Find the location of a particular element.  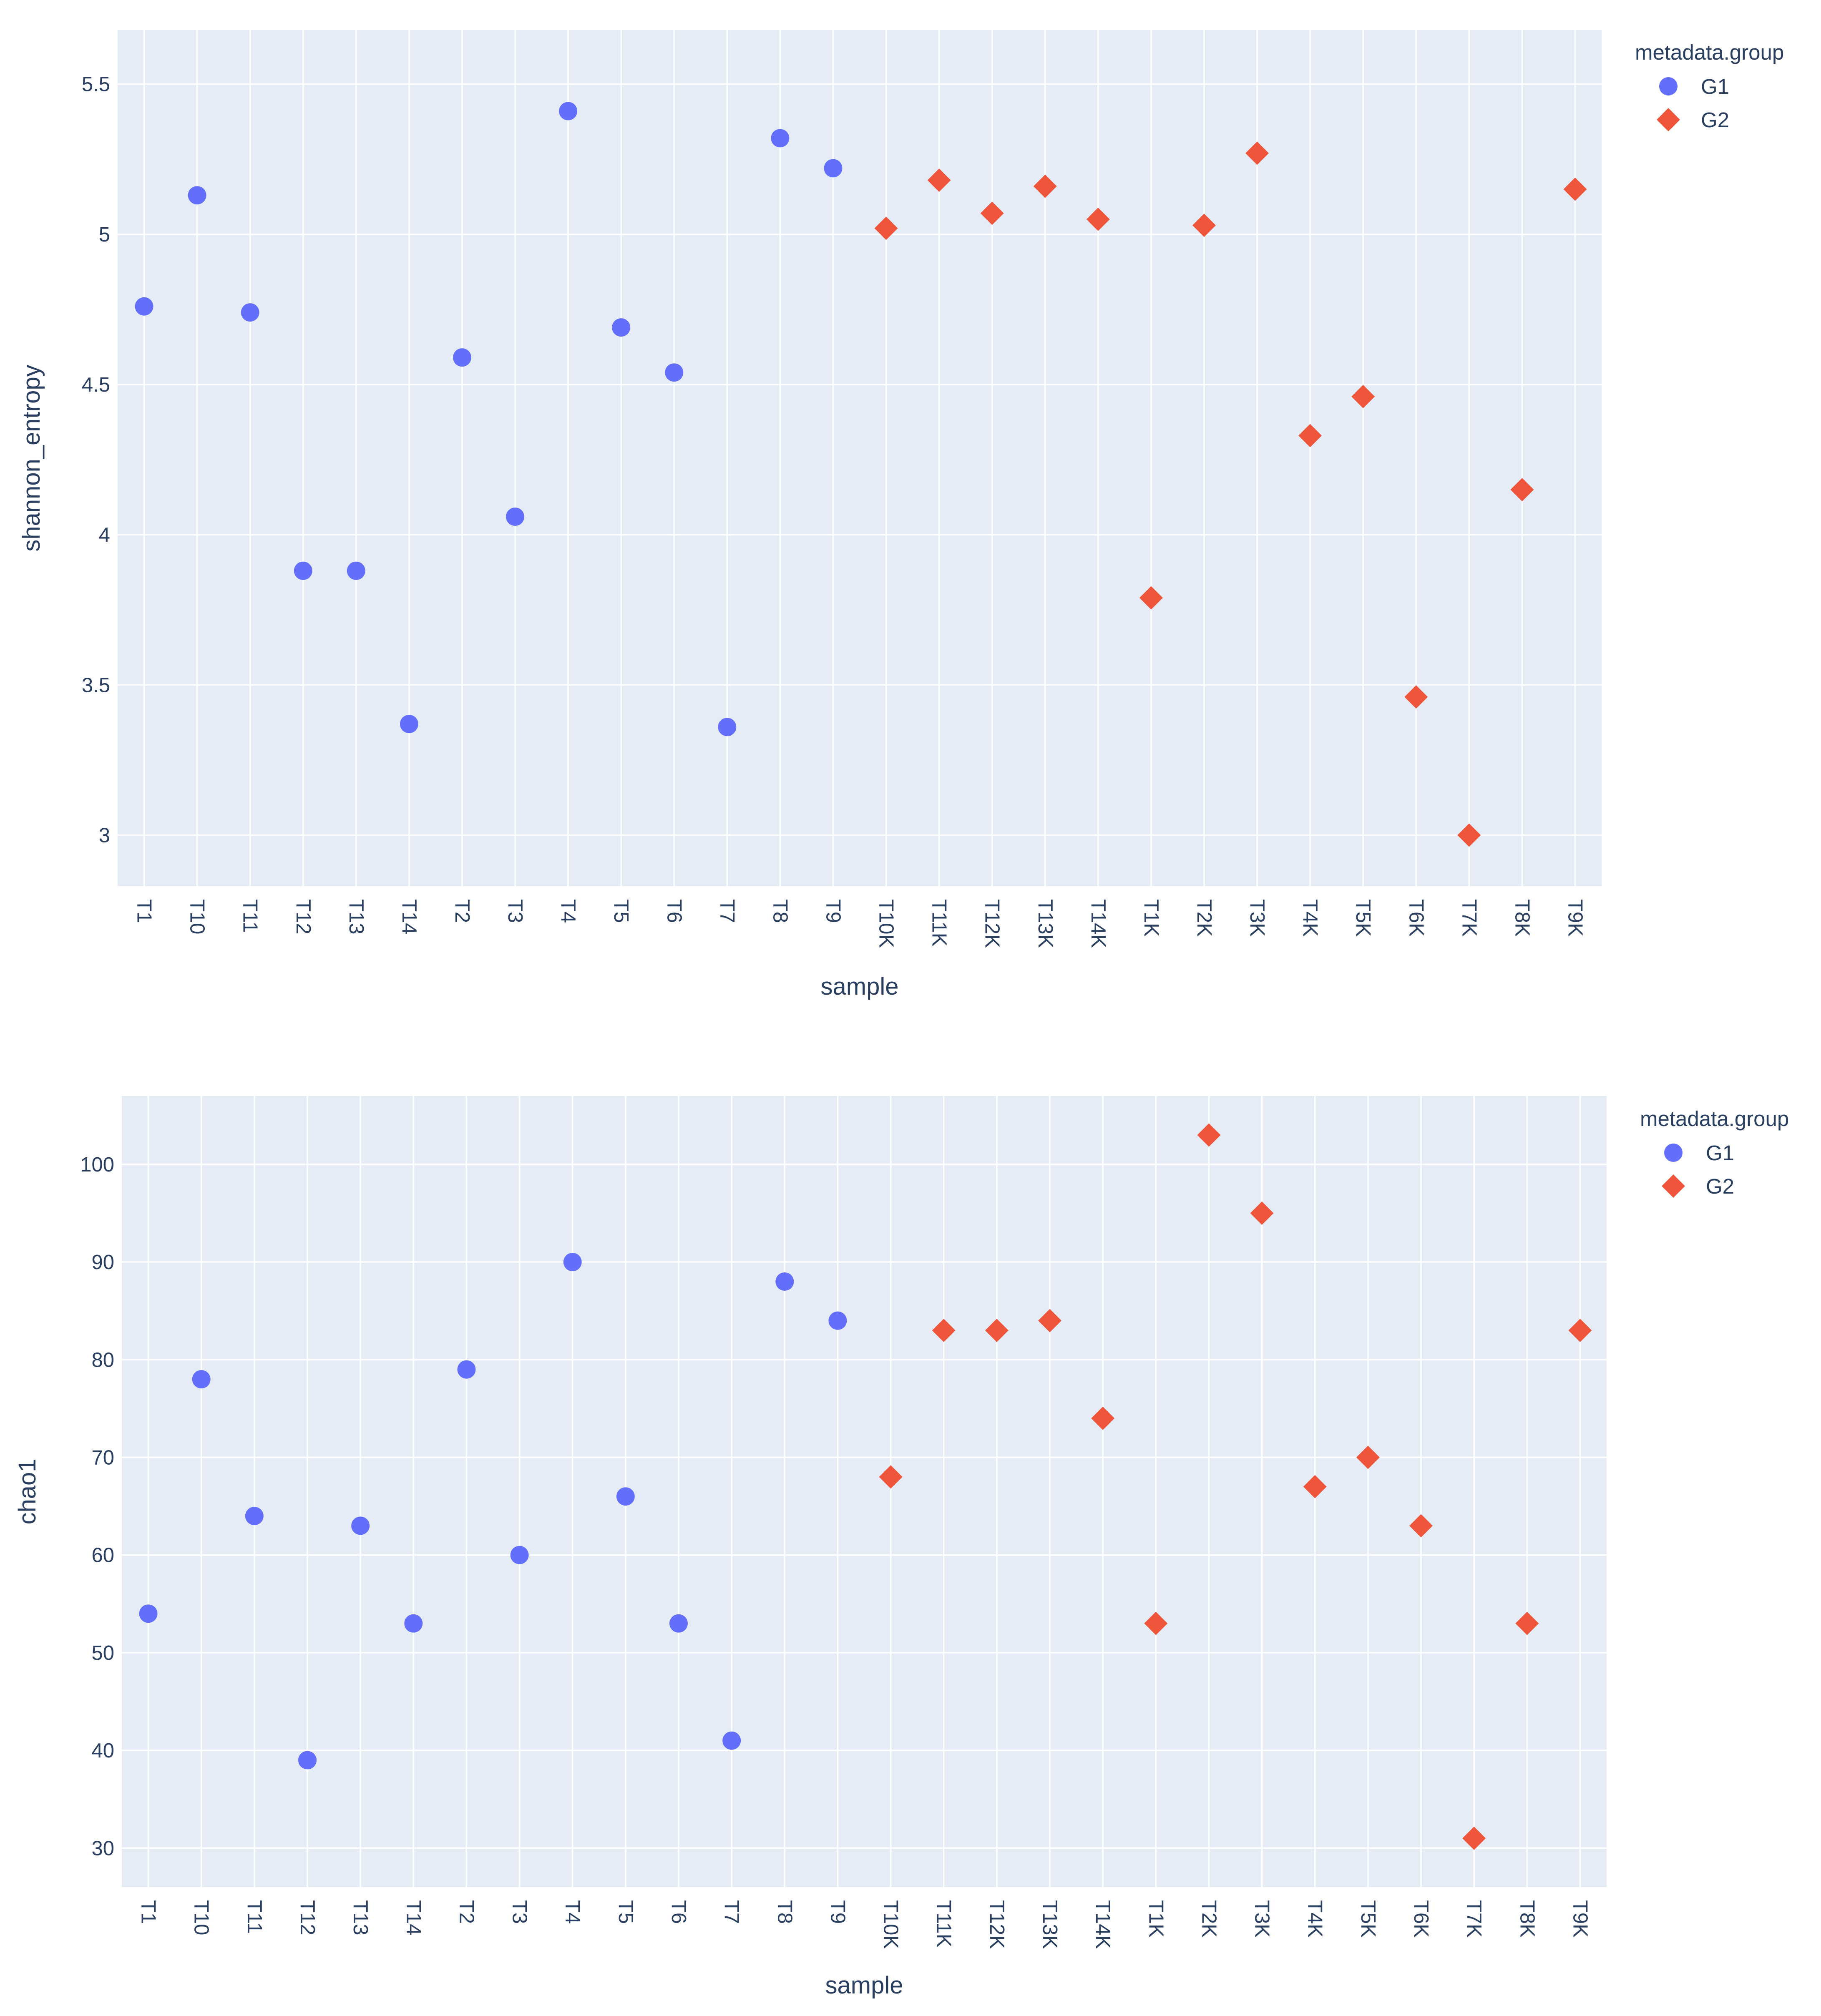

y-axis-title: chao1 is located at coordinates (28, 1491).